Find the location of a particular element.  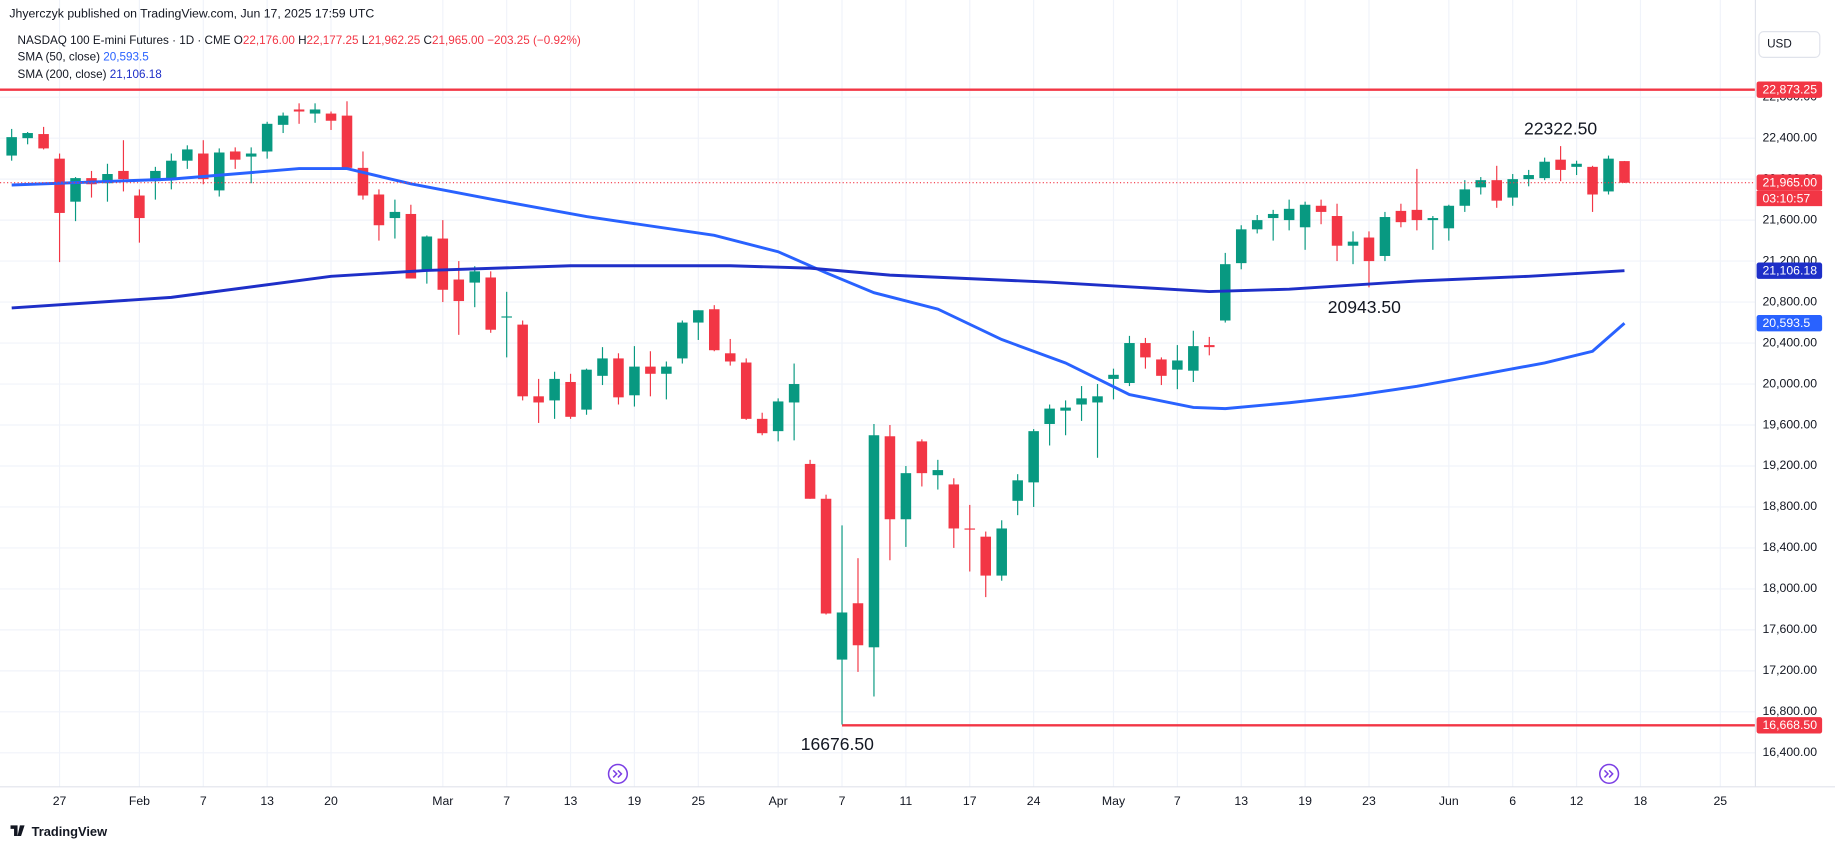

y-tick-label: 19,600.00 is located at coordinates (1789, 424).